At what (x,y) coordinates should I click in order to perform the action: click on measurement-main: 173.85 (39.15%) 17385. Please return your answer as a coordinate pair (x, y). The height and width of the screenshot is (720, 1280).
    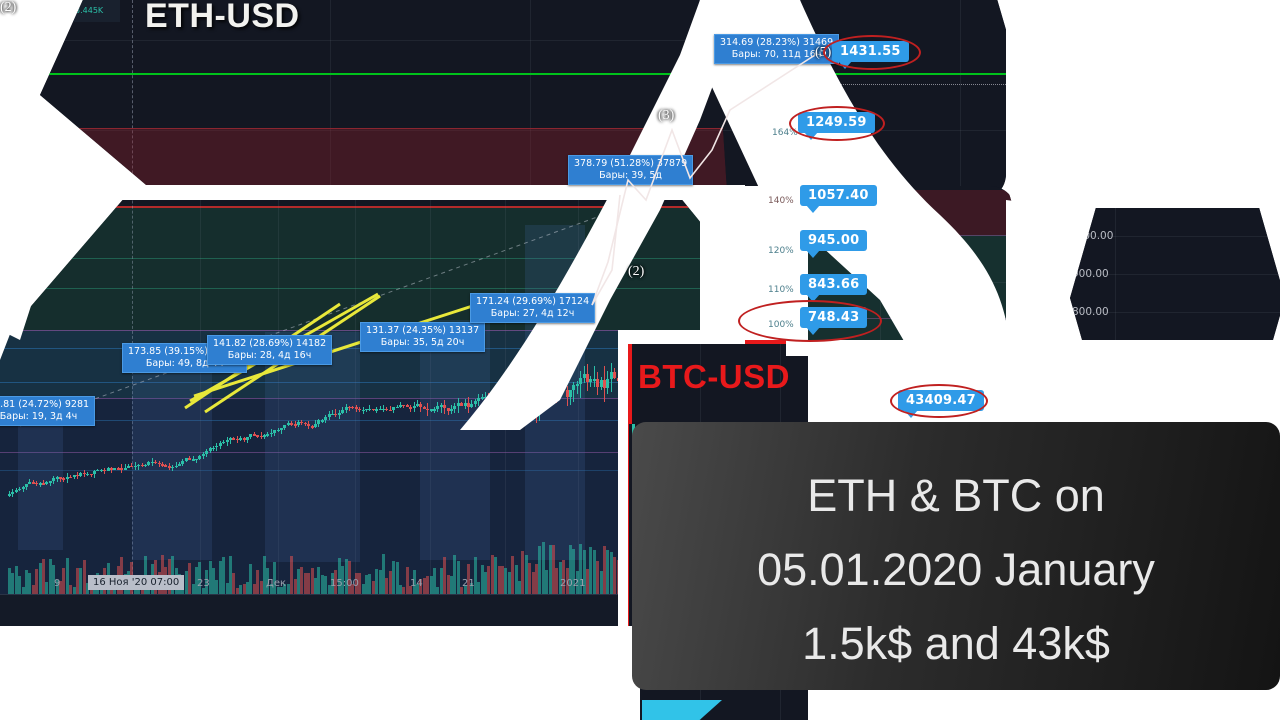
    Looking at the image, I should click on (185, 351).